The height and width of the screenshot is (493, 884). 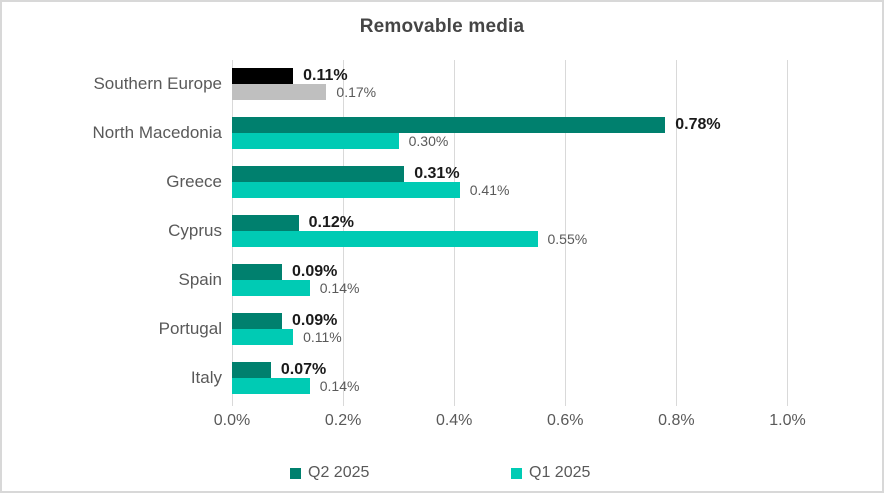 What do you see at coordinates (787, 420) in the screenshot?
I see `x-axis-tick-label: 1.0%` at bounding box center [787, 420].